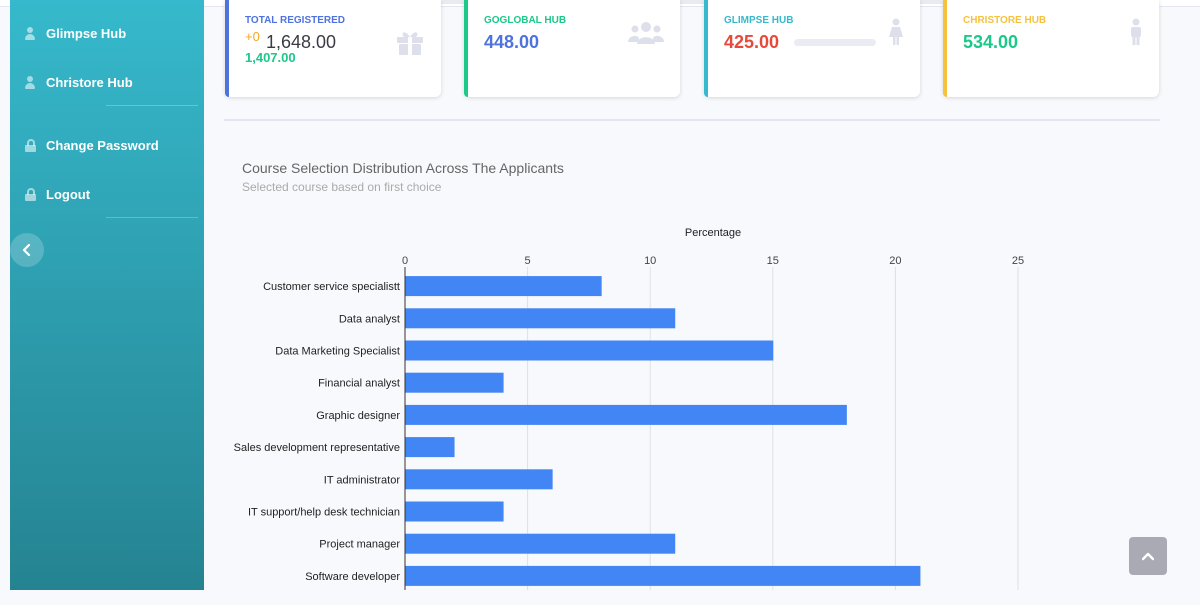 Image resolution: width=1200 pixels, height=605 pixels. What do you see at coordinates (752, 42) in the screenshot?
I see `card-value: 425.00` at bounding box center [752, 42].